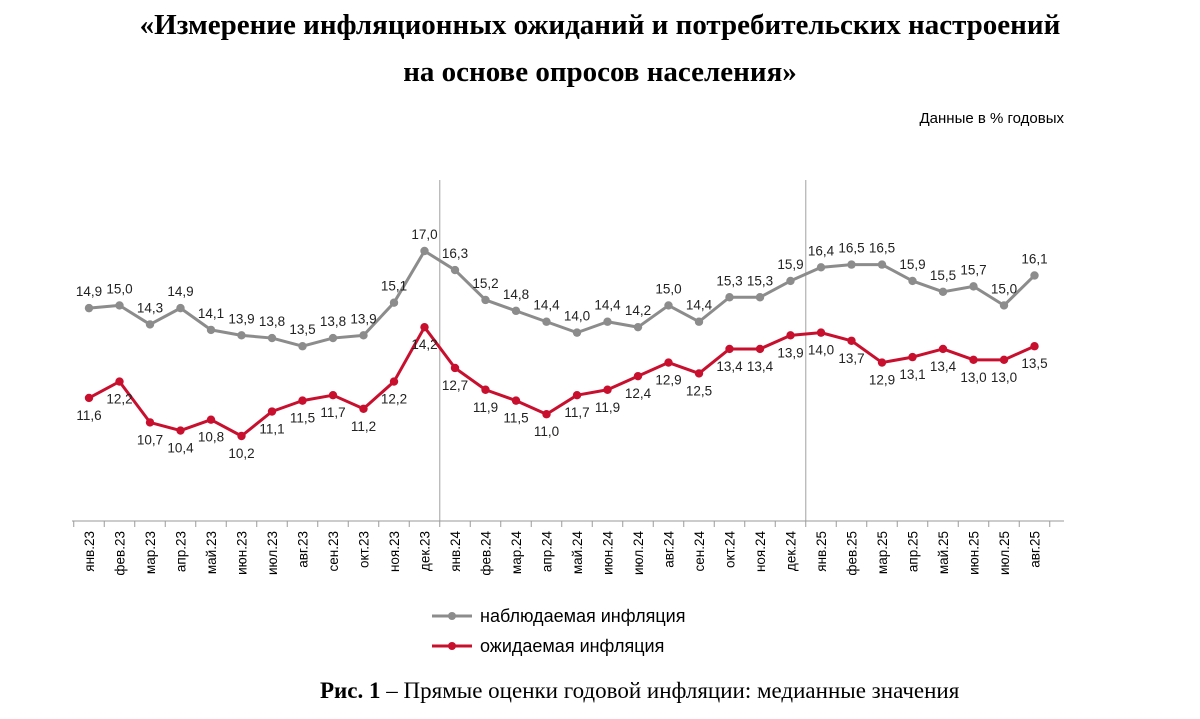 This screenshot has width=1200, height=719. Describe the element at coordinates (699, 390) in the screenshot. I see `data-label: 12,5` at that location.